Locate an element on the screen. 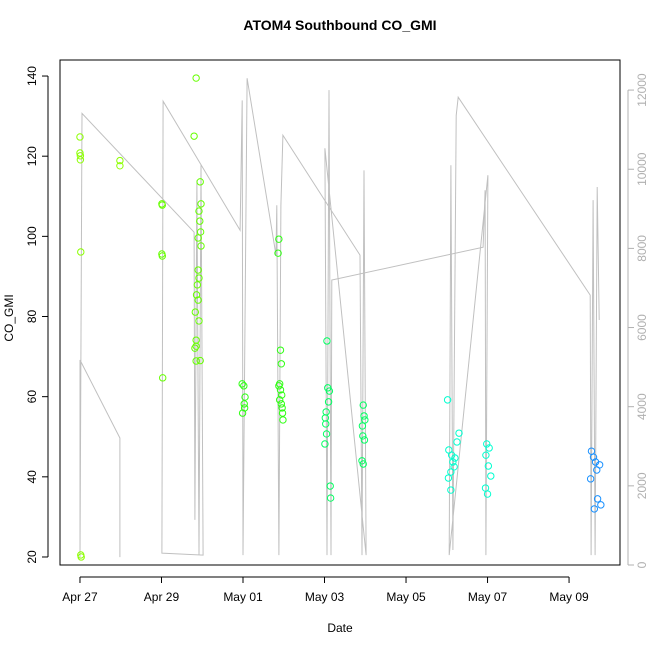 The image size is (650, 650). x-tick-label: May 05 is located at coordinates (406, 597).